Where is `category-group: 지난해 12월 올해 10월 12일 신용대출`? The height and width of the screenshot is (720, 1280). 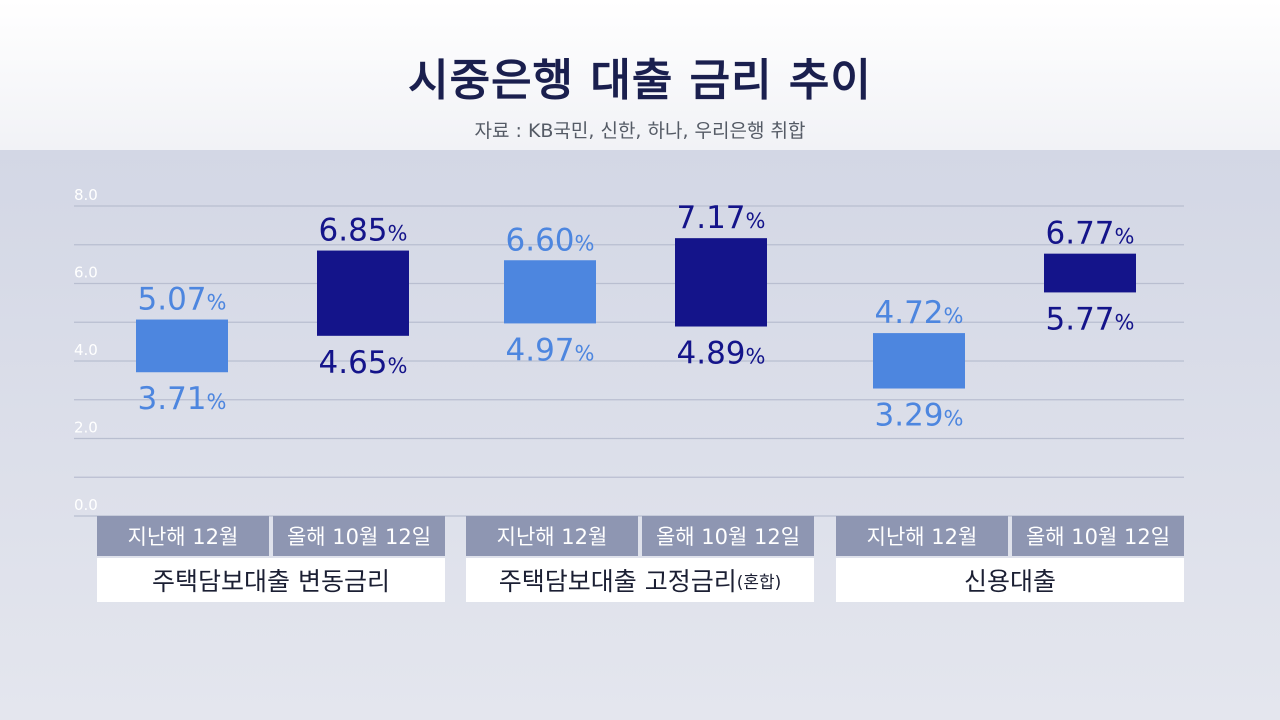 category-group: 지난해 12월 올해 10월 12일 신용대출 is located at coordinates (1010, 559).